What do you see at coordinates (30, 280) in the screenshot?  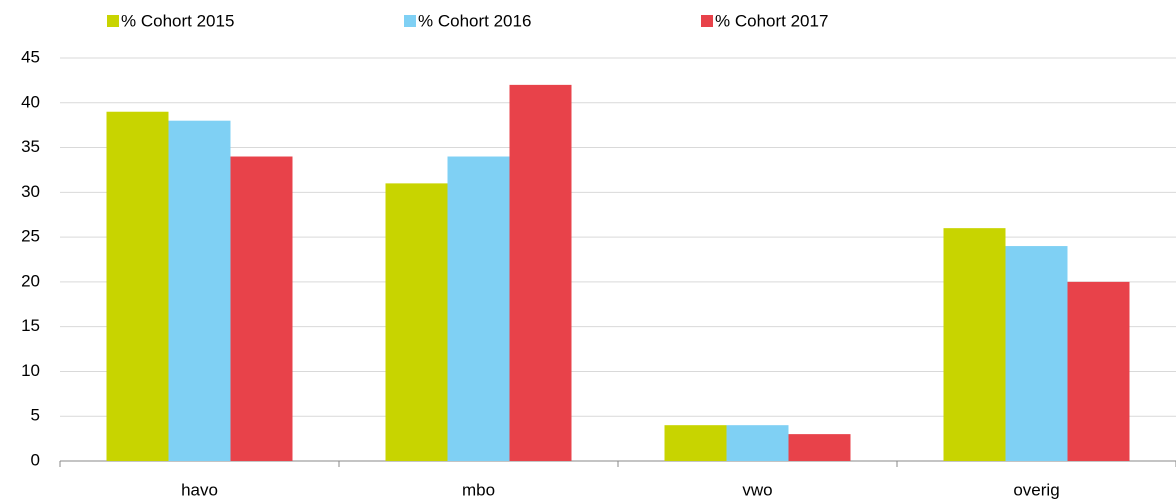 I see `y-tick-label: 20` at bounding box center [30, 280].